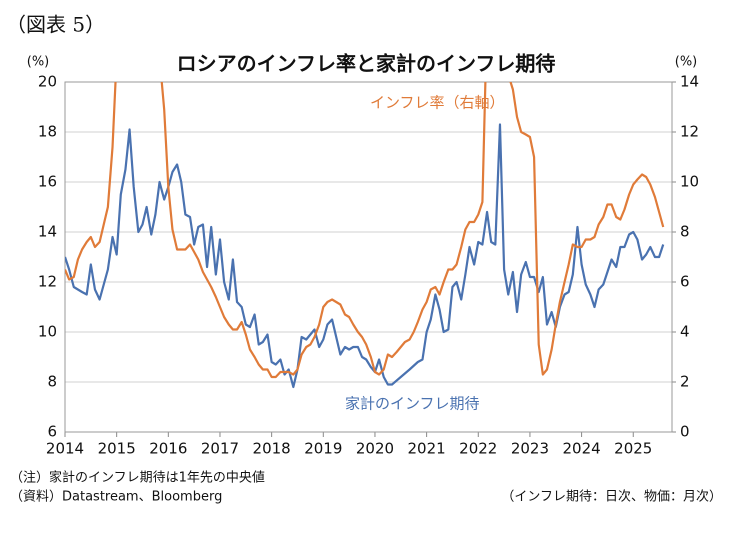 This screenshot has height=534, width=733. Describe the element at coordinates (685, 382) in the screenshot. I see `y2-tick-label: 2` at that location.